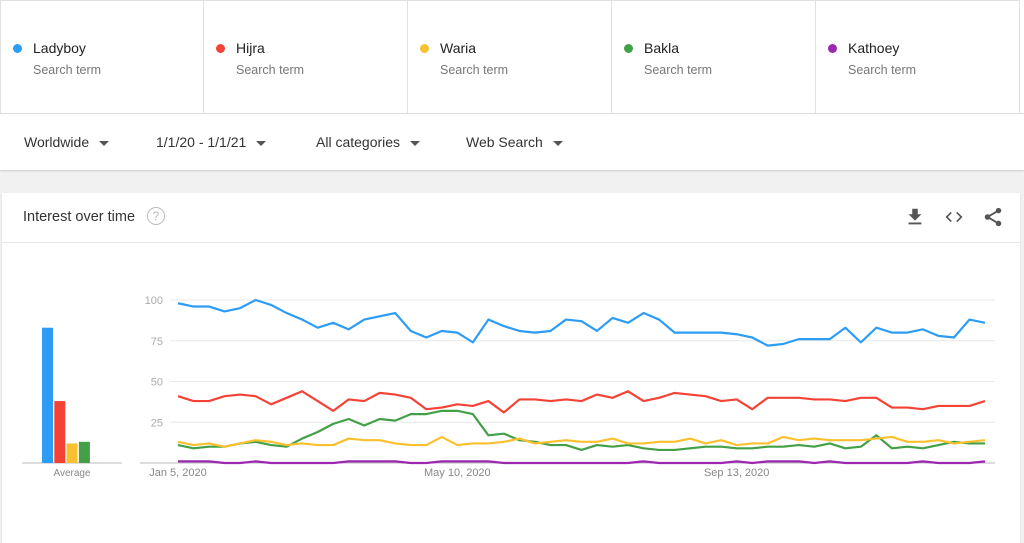 The width and height of the screenshot is (1024, 543). What do you see at coordinates (736, 473) in the screenshot?
I see `x-tick-label: Sep 13, 2020` at bounding box center [736, 473].